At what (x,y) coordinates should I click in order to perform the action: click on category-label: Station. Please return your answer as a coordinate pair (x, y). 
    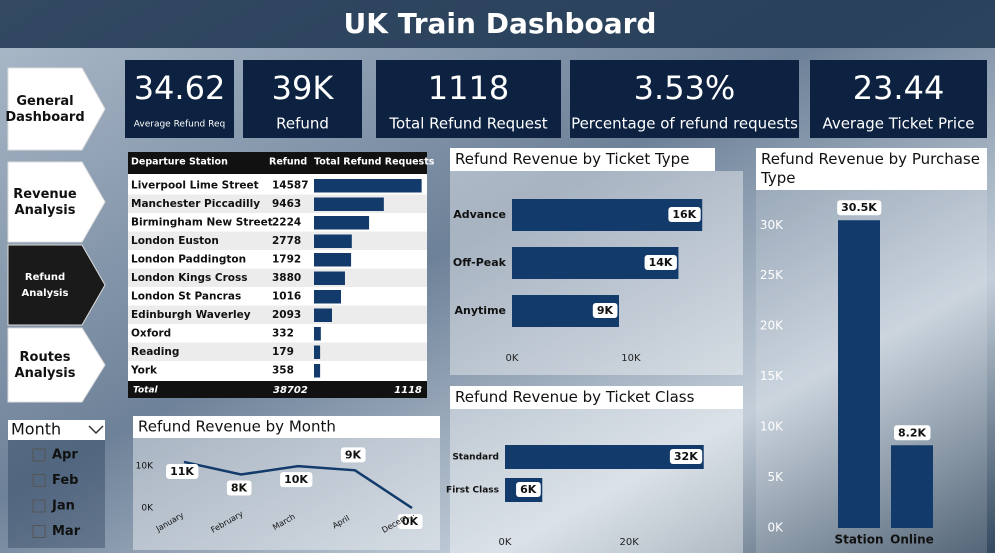
    Looking at the image, I should click on (858, 540).